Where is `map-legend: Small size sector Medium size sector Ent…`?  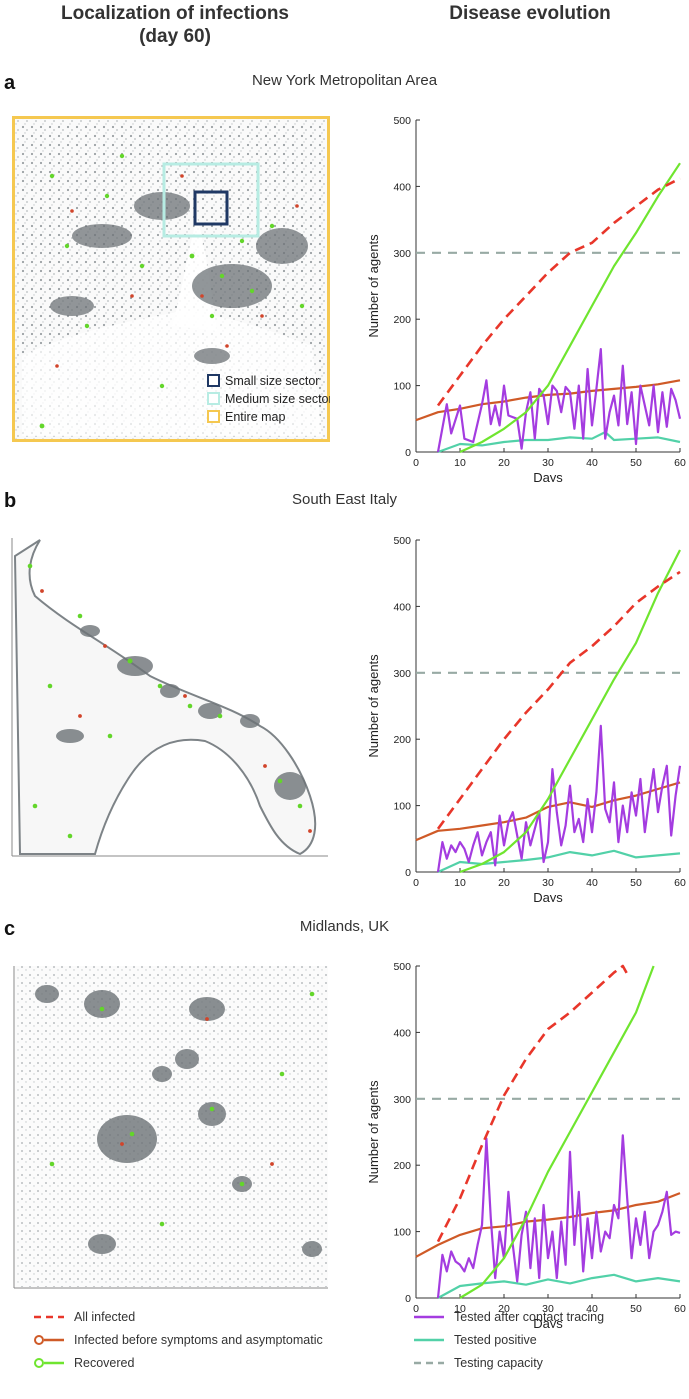 map-legend: Small size sector Medium size sector Ent… is located at coordinates (268, 399).